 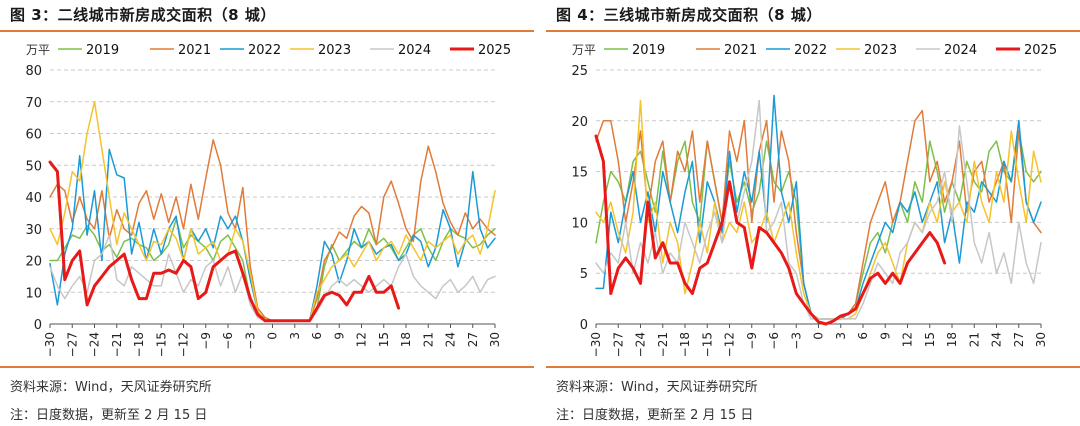 I want to click on y-tick-label: 40, so click(x=33, y=198).